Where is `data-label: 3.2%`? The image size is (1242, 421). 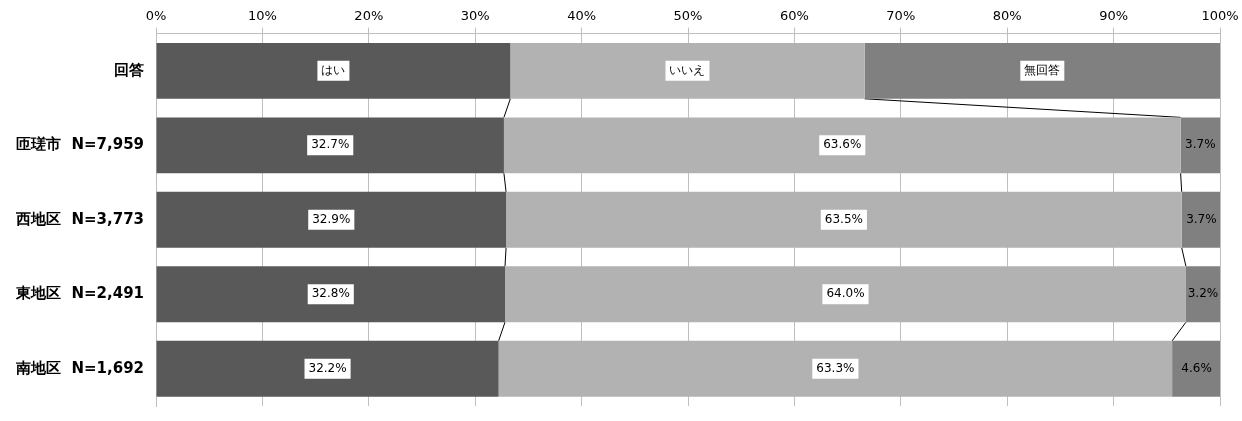 data-label: 3.2% is located at coordinates (1203, 293).